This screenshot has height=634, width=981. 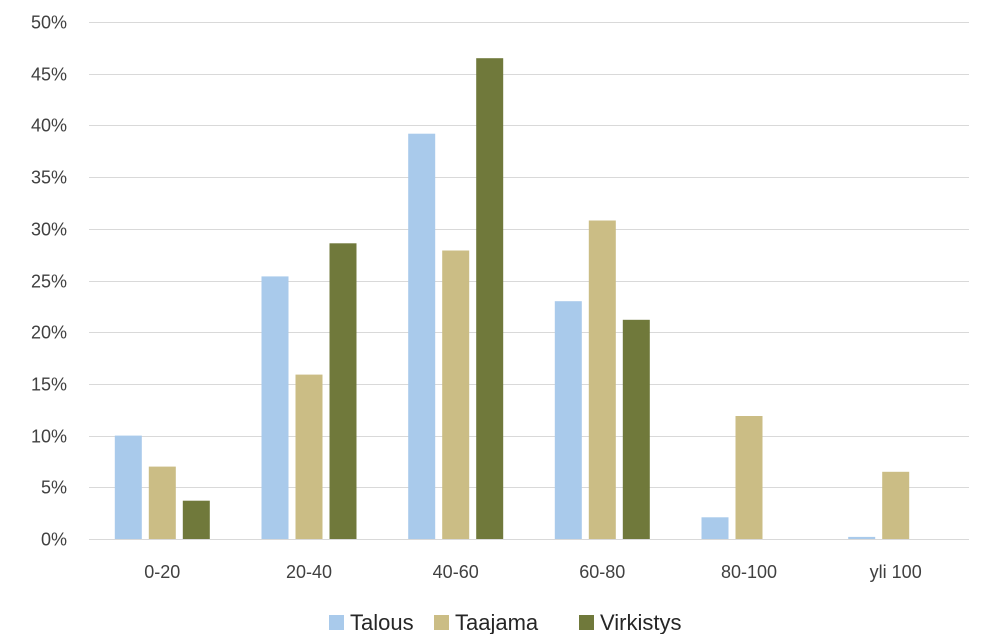 What do you see at coordinates (49, 23) in the screenshot?
I see `y-tick-label: 50%` at bounding box center [49, 23].